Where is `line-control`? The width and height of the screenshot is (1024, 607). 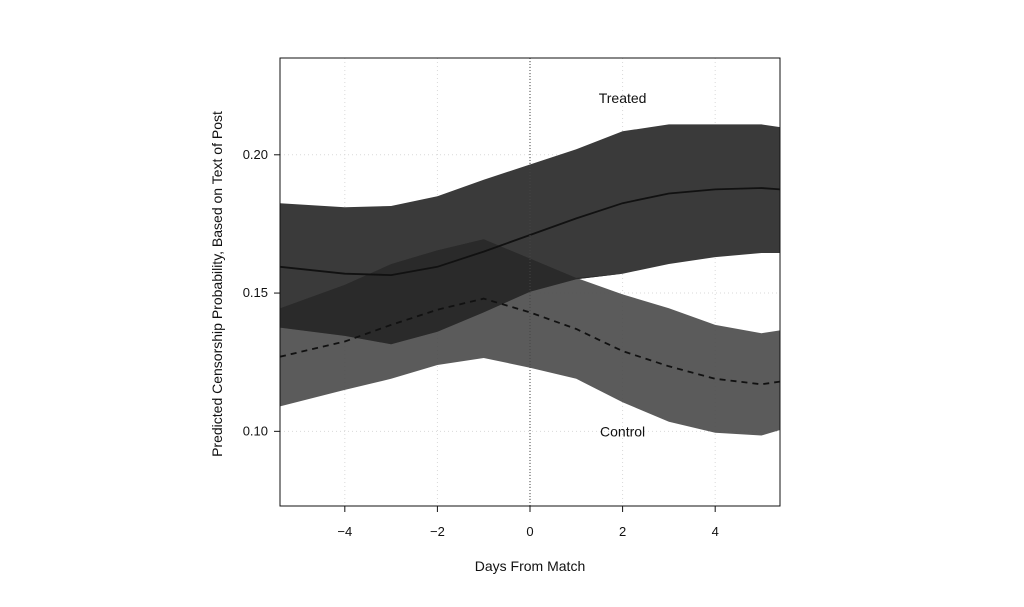
line-control is located at coordinates (530, 341).